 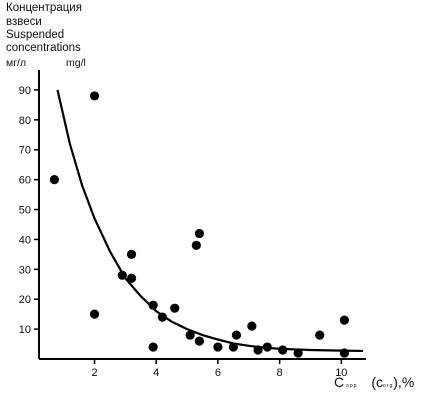 I want to click on y-ticks: 10 20 30 40 50 60 70 80 90, so click(x=29, y=210).